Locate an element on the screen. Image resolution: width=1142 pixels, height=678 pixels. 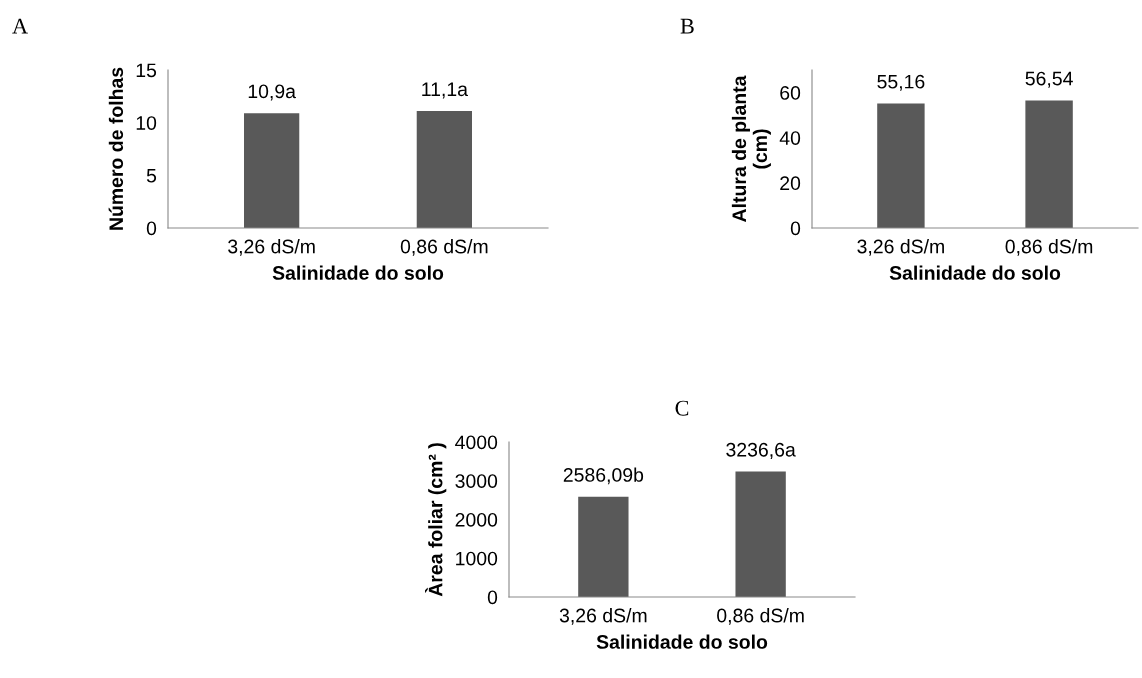
chart-title: B is located at coordinates (687, 26).